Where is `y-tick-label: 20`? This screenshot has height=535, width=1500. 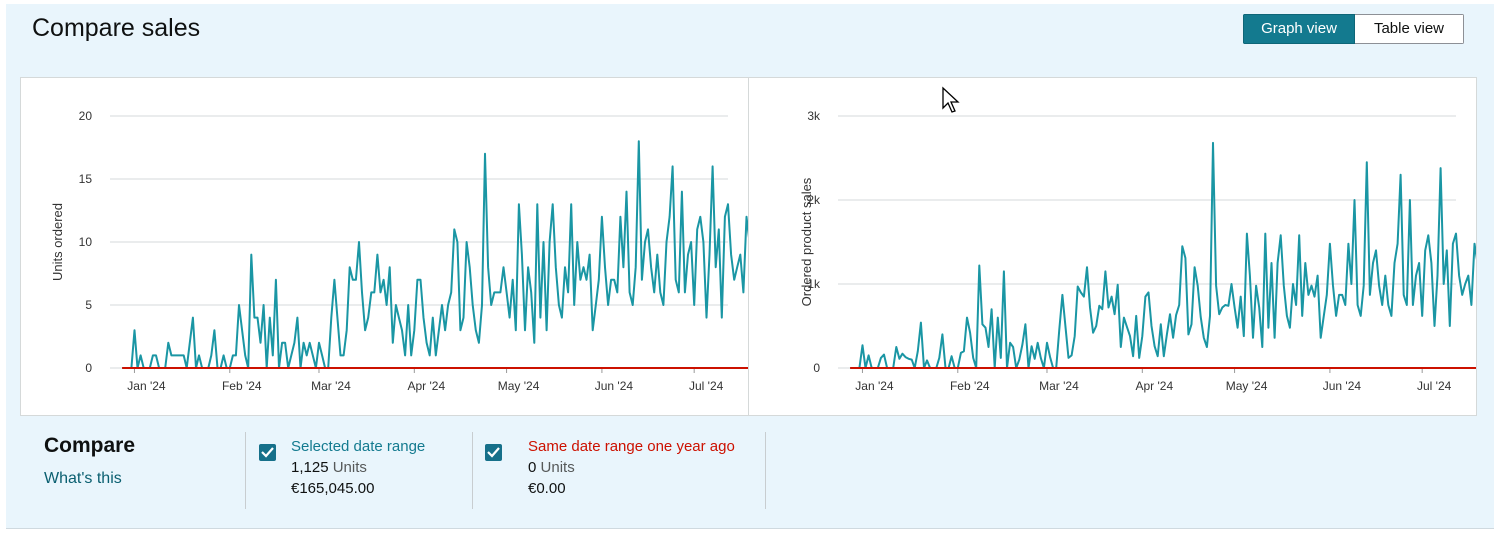
y-tick-label: 20 is located at coordinates (86, 116).